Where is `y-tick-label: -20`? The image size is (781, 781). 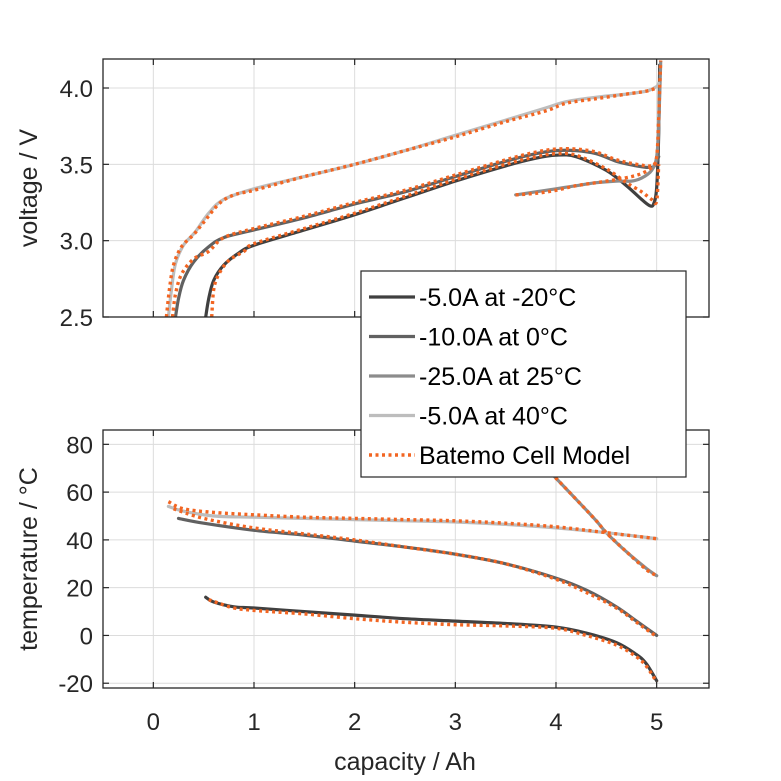
y-tick-label: -20 is located at coordinates (75, 684).